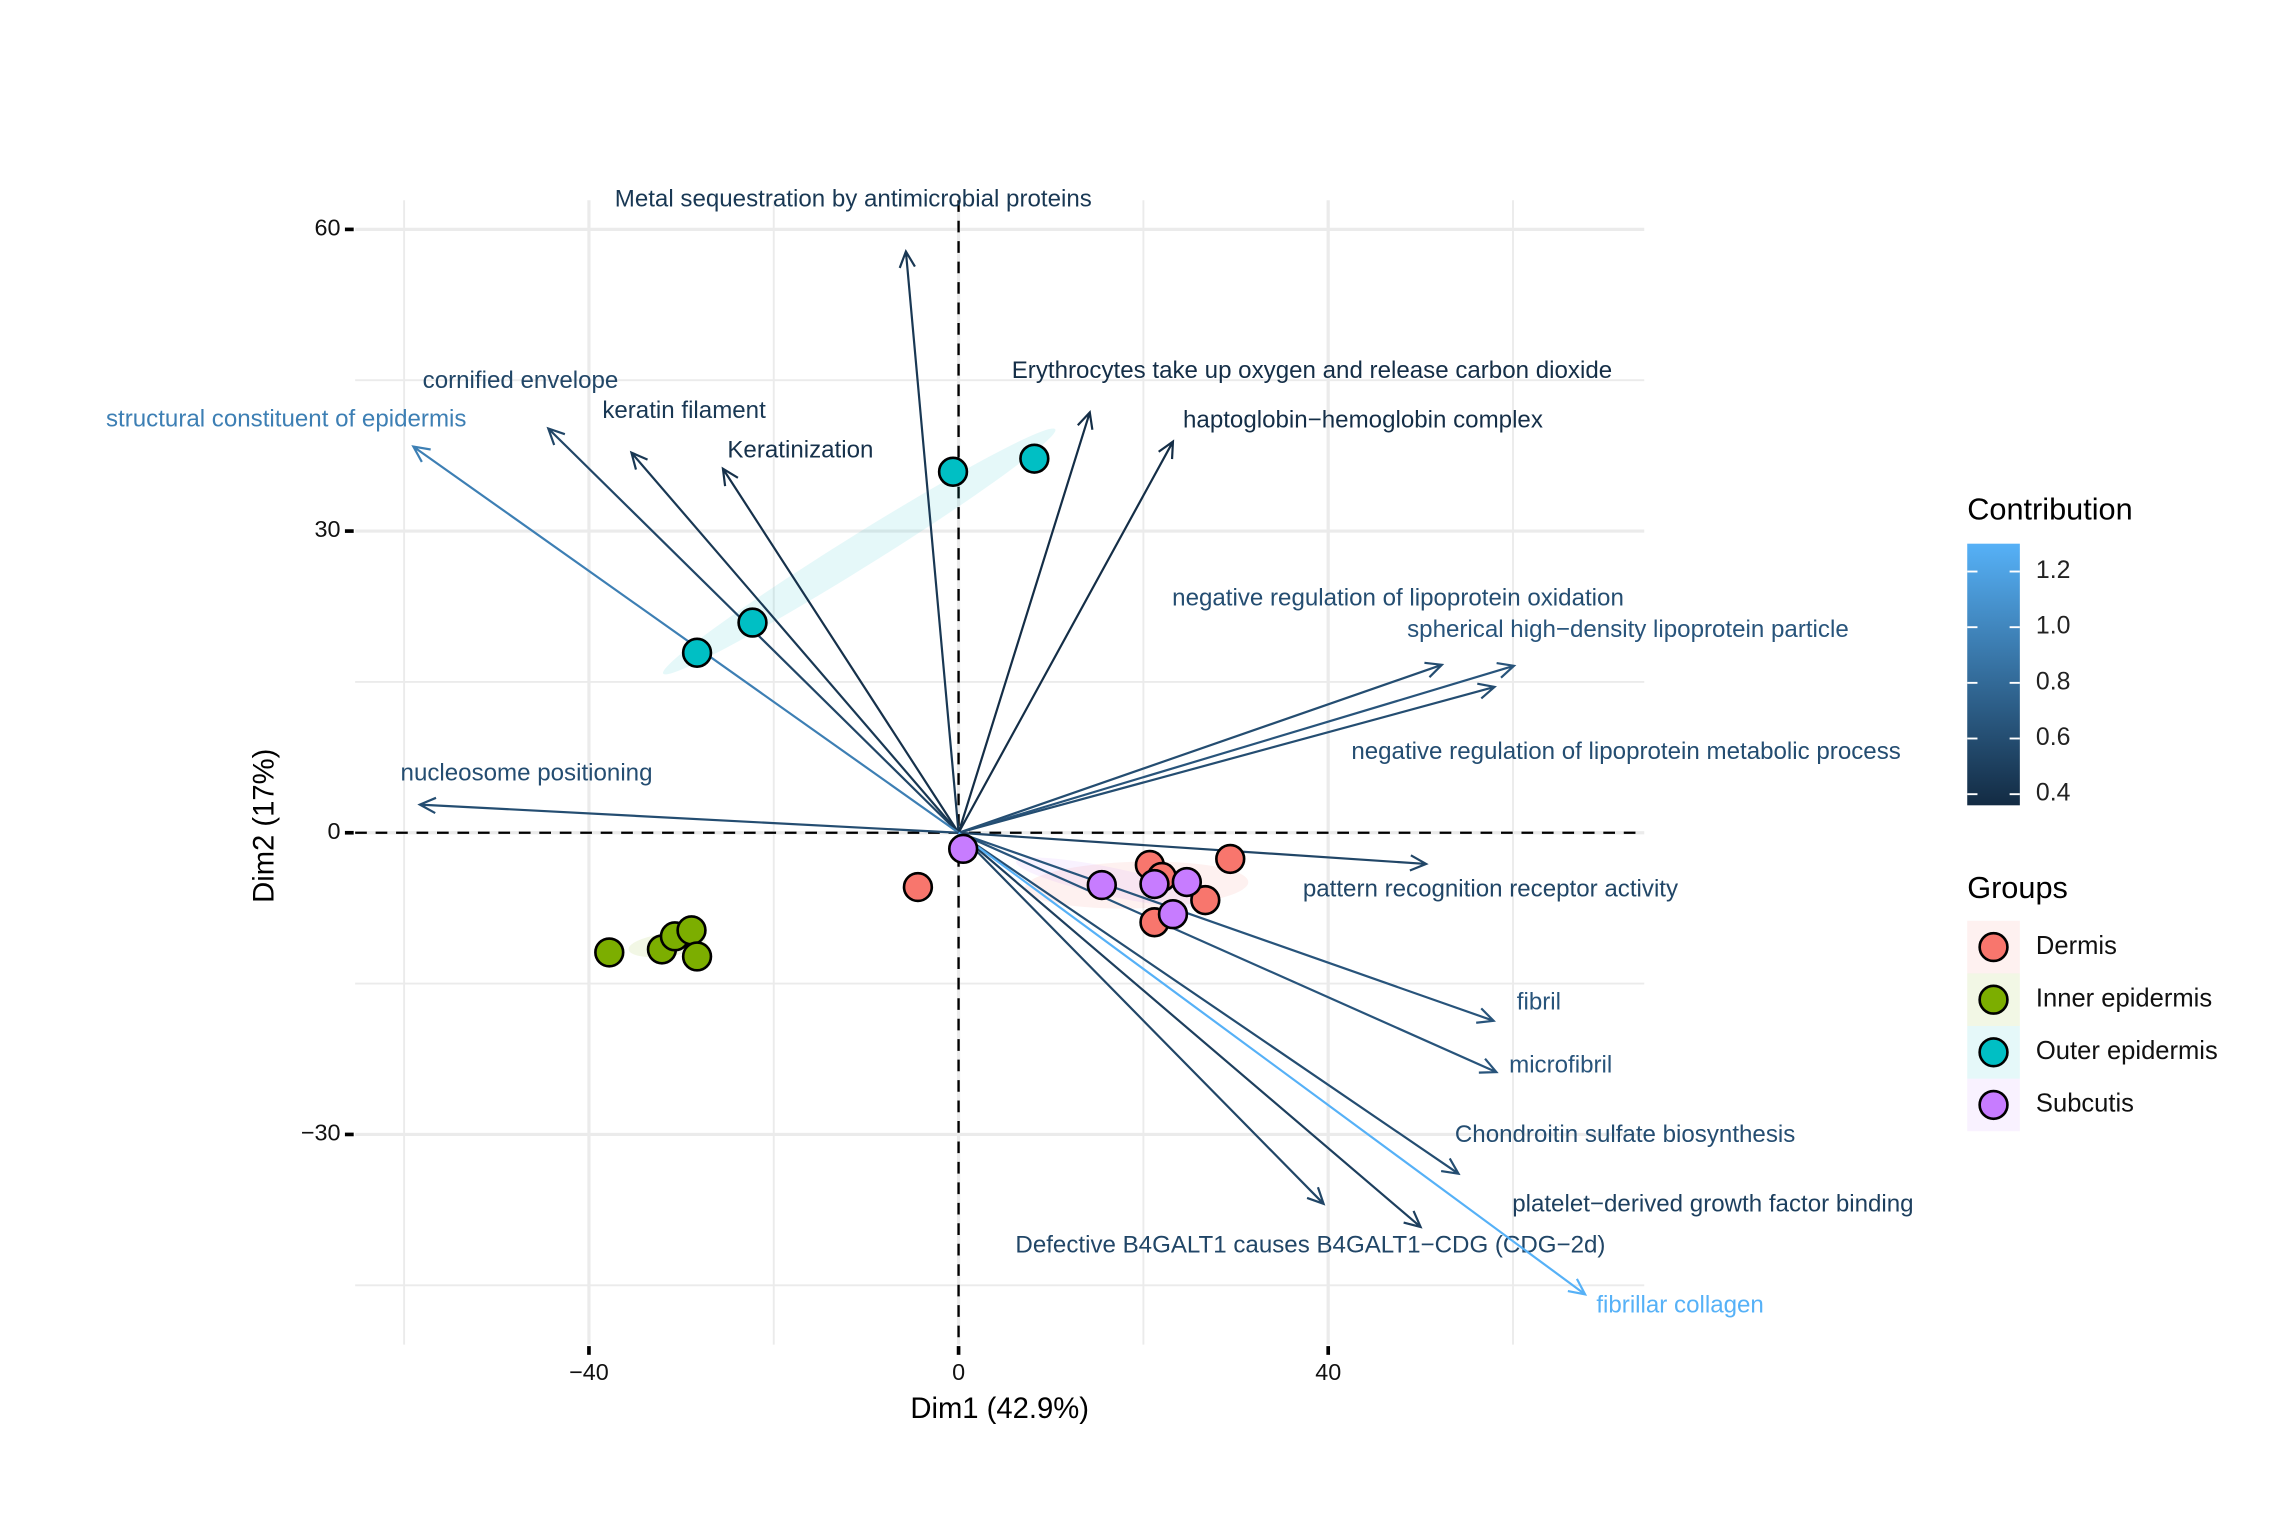 The width and height of the screenshot is (2280, 1539). Describe the element at coordinates (1328, 1372) in the screenshot. I see `x-tick-label: 40` at that location.